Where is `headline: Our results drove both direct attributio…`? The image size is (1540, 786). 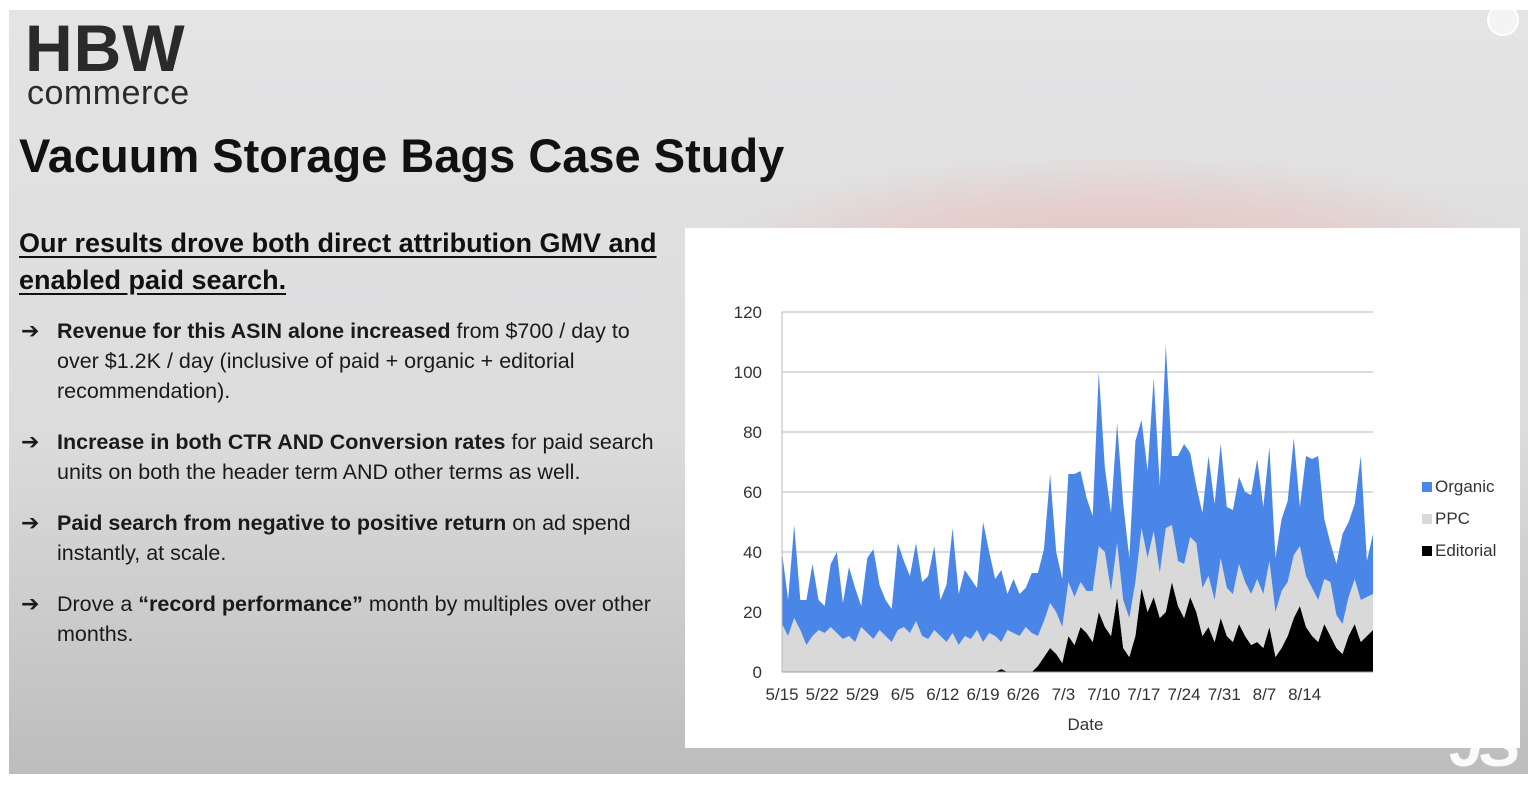
headline: Our results drove both direct attributio… is located at coordinates (338, 261).